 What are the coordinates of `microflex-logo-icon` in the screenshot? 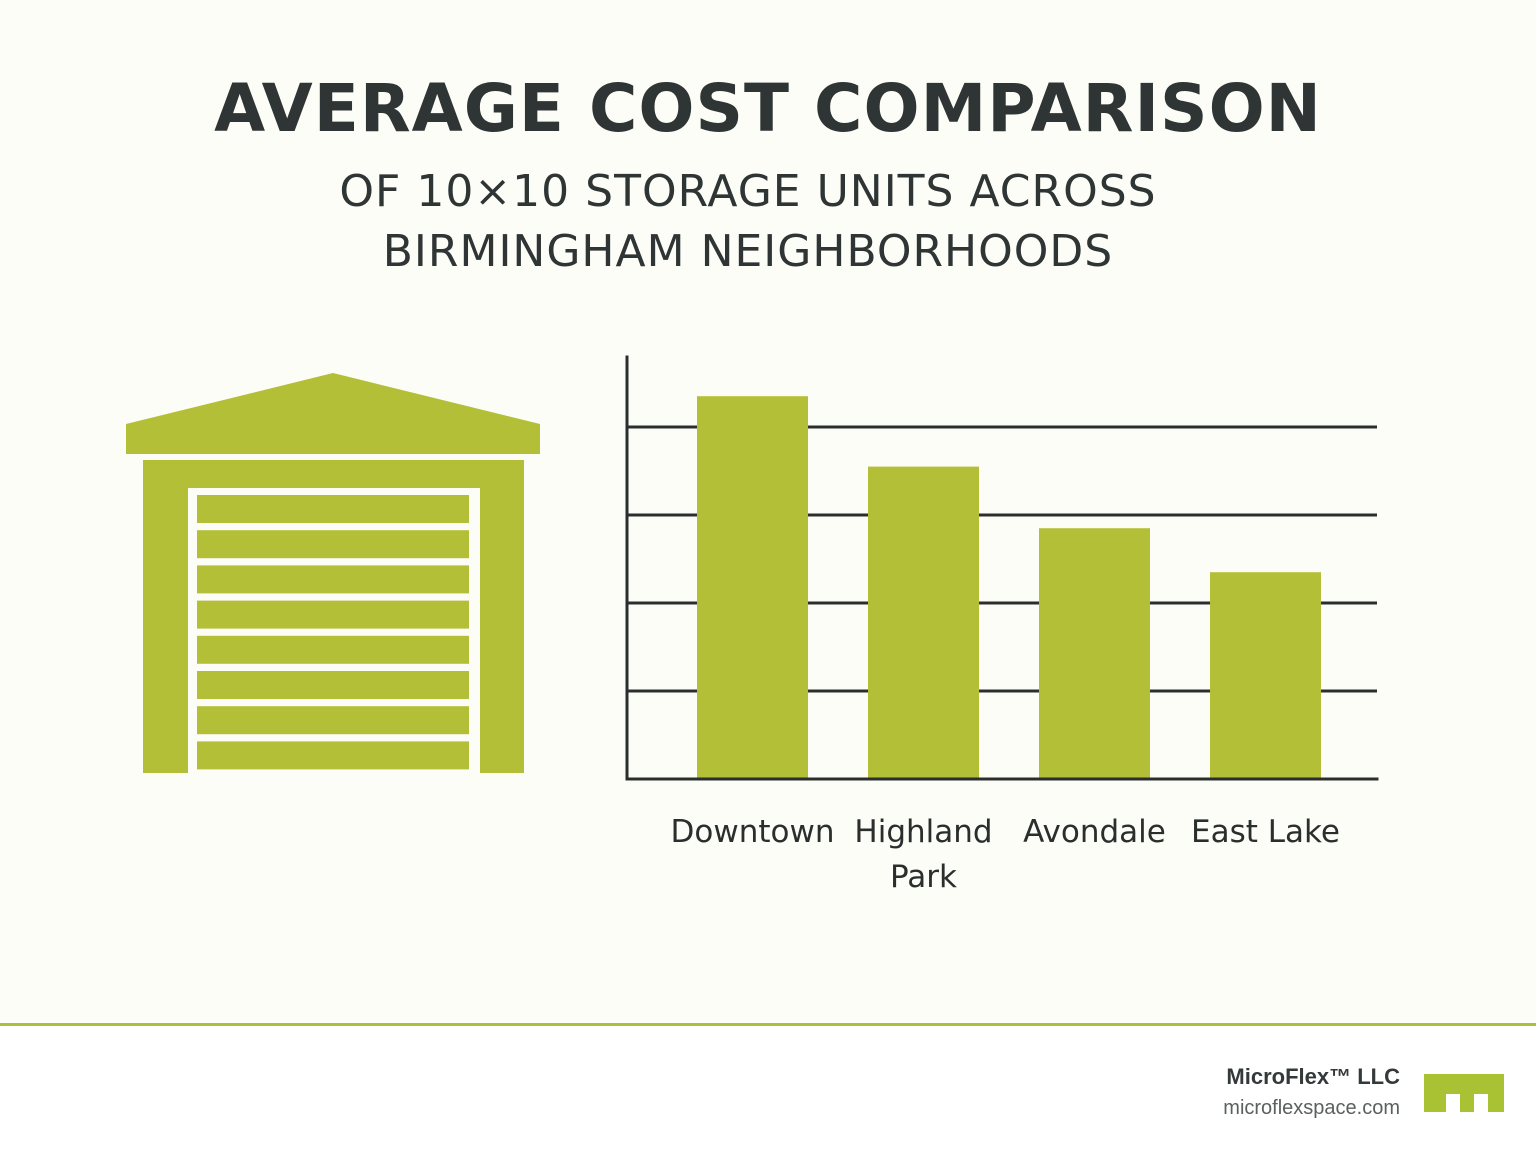 It's located at (1464, 1093).